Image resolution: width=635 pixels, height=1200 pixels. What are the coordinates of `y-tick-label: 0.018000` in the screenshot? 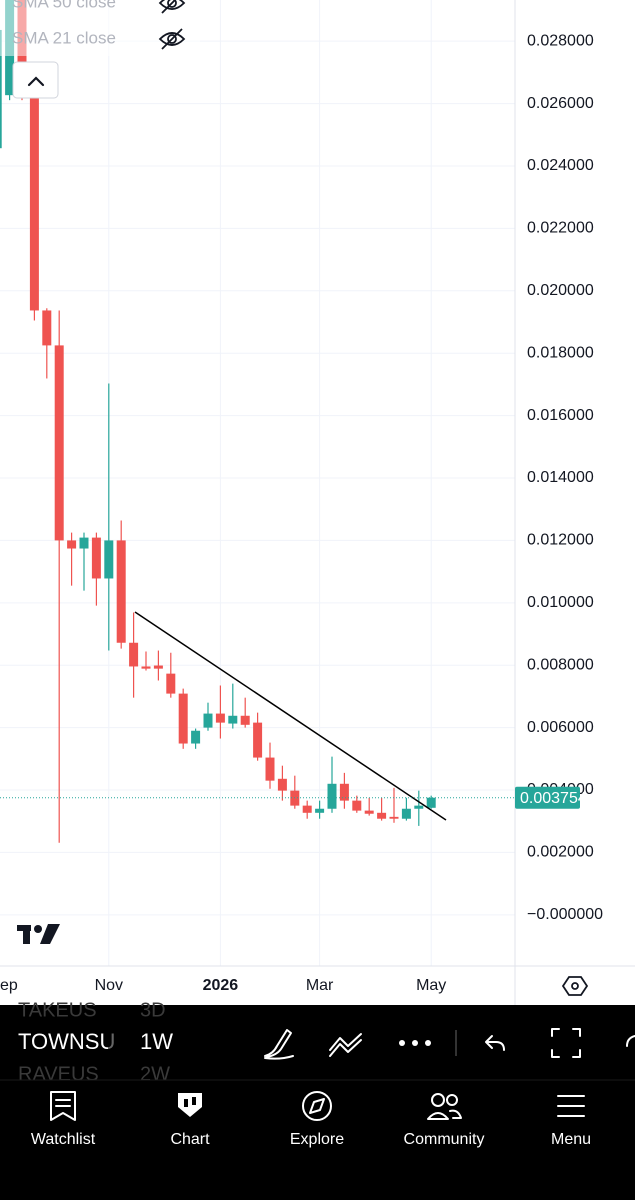 It's located at (560, 352).